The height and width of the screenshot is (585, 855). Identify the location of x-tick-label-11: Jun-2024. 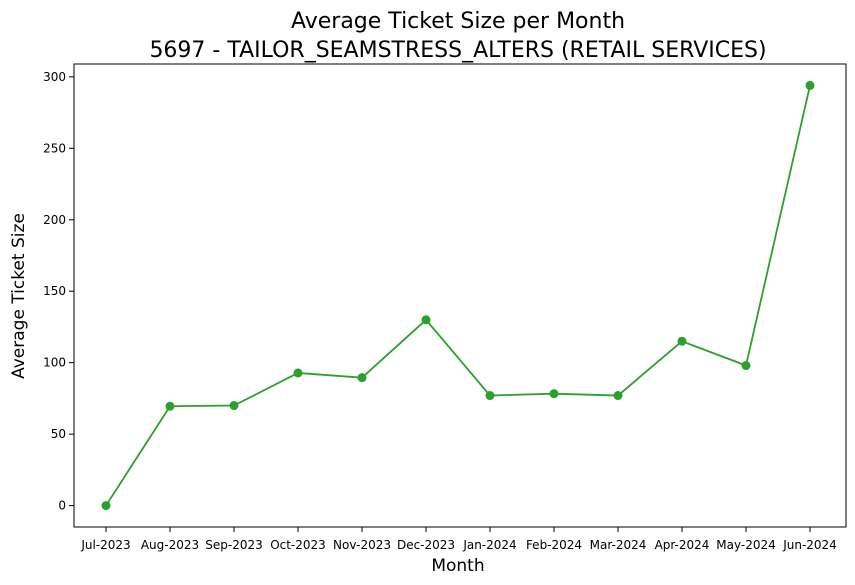
(809, 545).